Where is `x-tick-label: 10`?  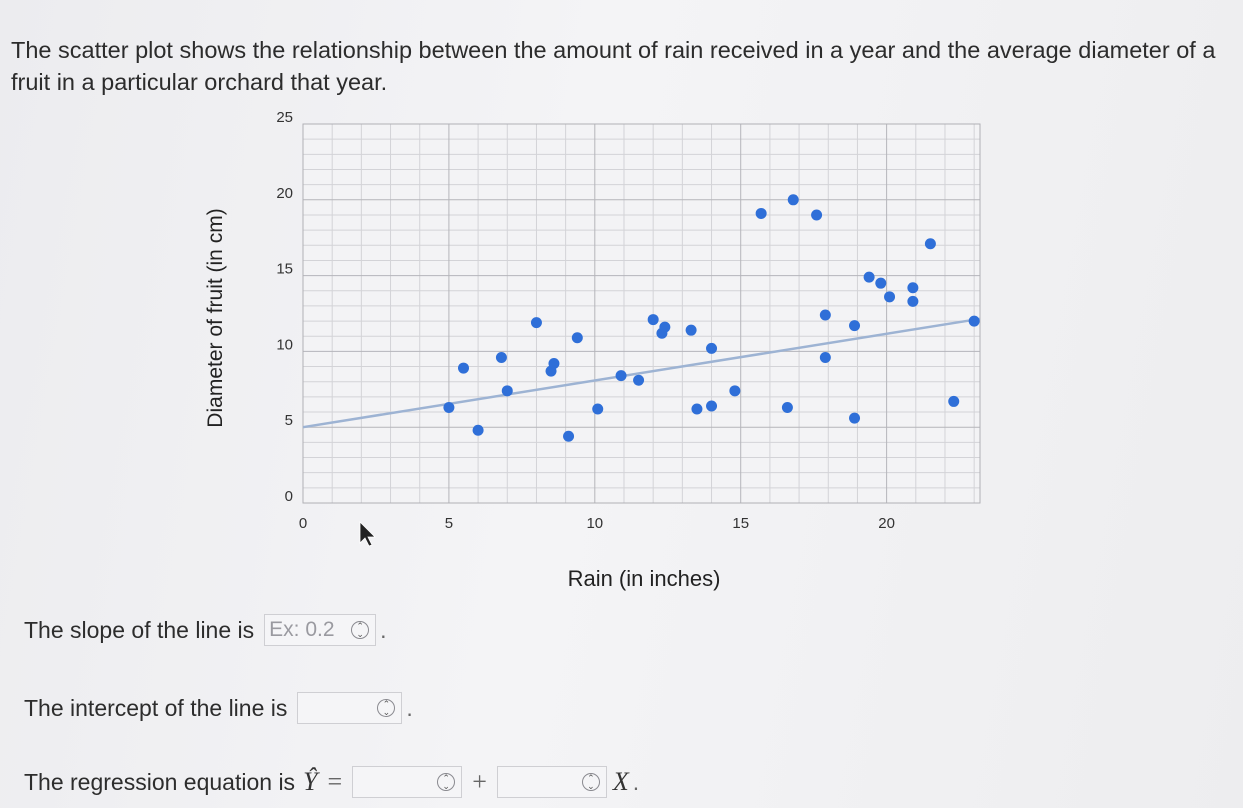 x-tick-label: 10 is located at coordinates (594, 523).